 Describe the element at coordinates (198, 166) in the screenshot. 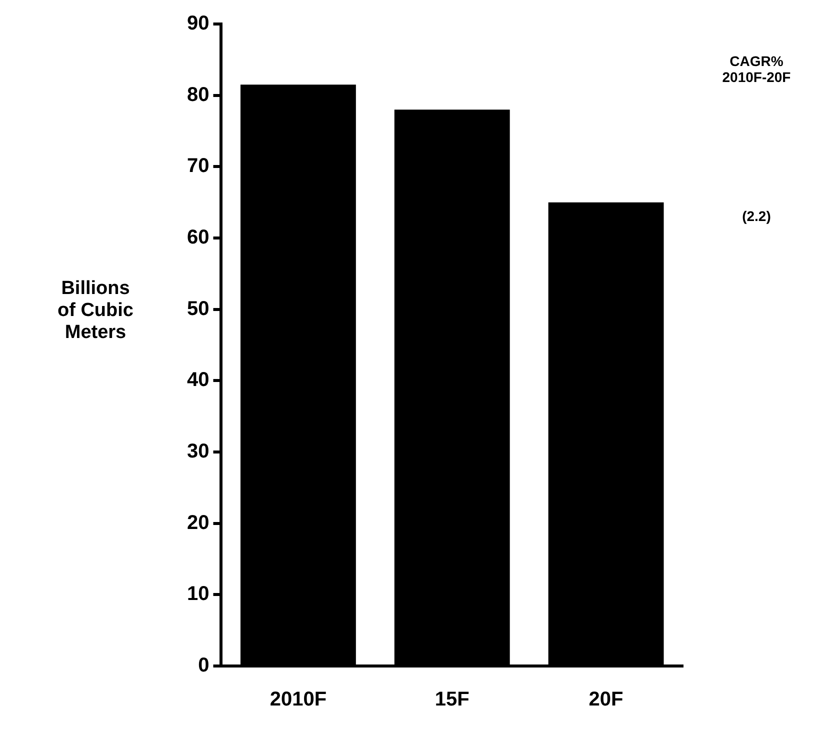

I see `y-tick-label: 70` at that location.